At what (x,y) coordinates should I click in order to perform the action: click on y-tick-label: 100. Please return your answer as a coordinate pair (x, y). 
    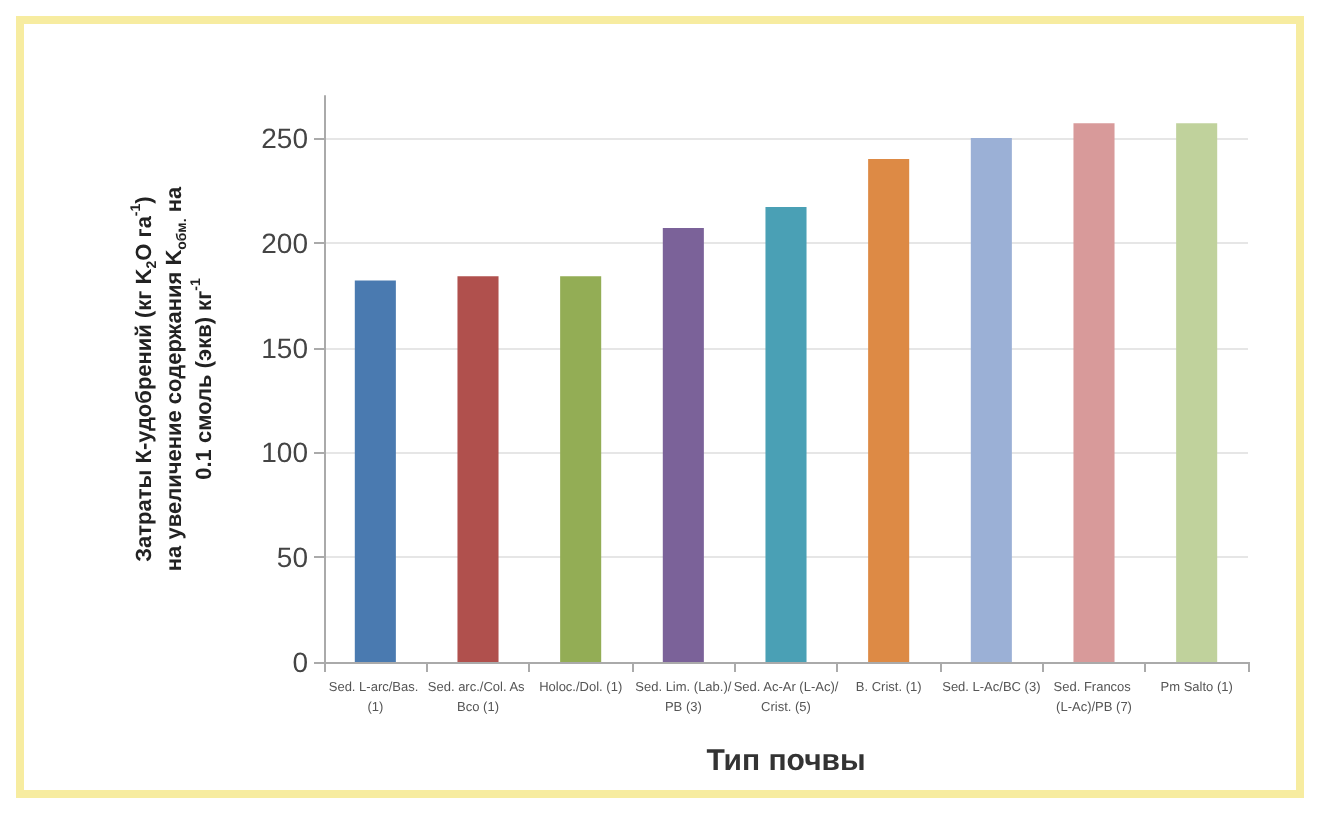
    Looking at the image, I should click on (285, 452).